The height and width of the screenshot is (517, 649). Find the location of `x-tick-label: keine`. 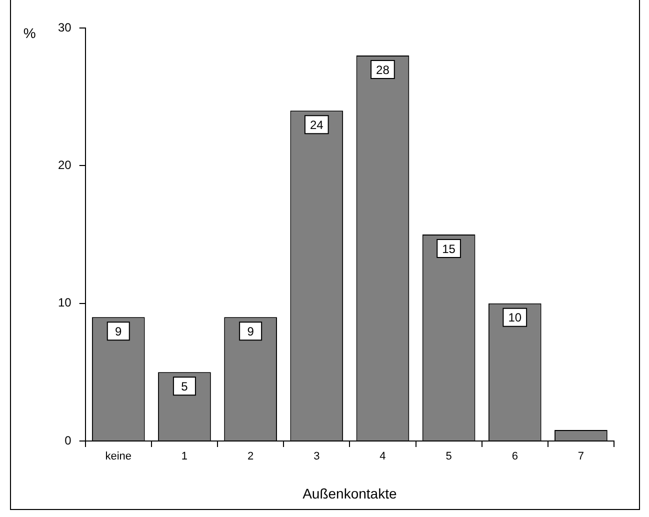

x-tick-label: keine is located at coordinates (118, 456).